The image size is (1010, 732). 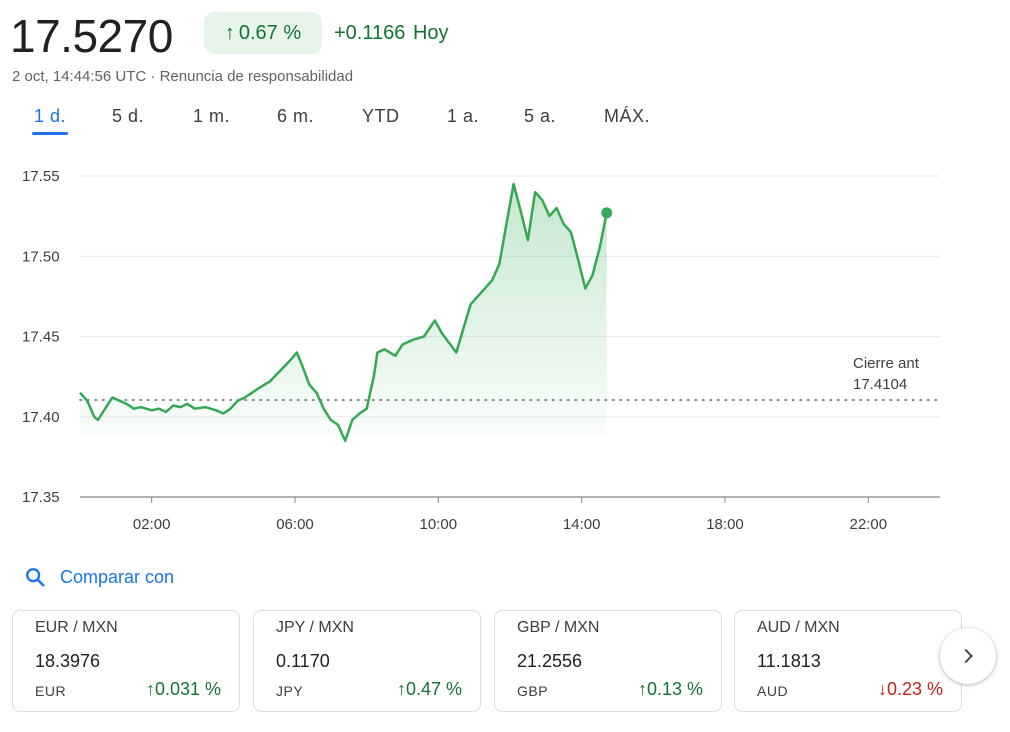 What do you see at coordinates (76, 627) in the screenshot?
I see `currency-pair: EUR / MXN` at bounding box center [76, 627].